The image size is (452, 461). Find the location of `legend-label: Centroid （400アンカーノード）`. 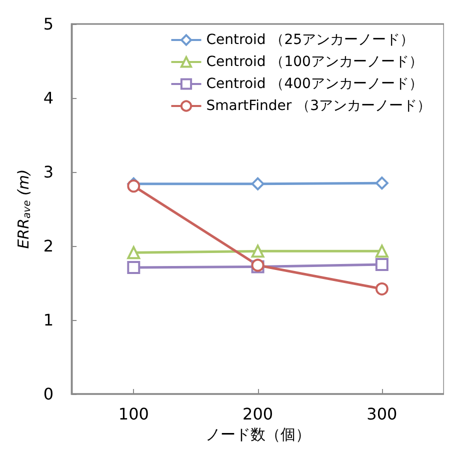

legend-label: Centroid （400アンカーノード） is located at coordinates (314, 84).